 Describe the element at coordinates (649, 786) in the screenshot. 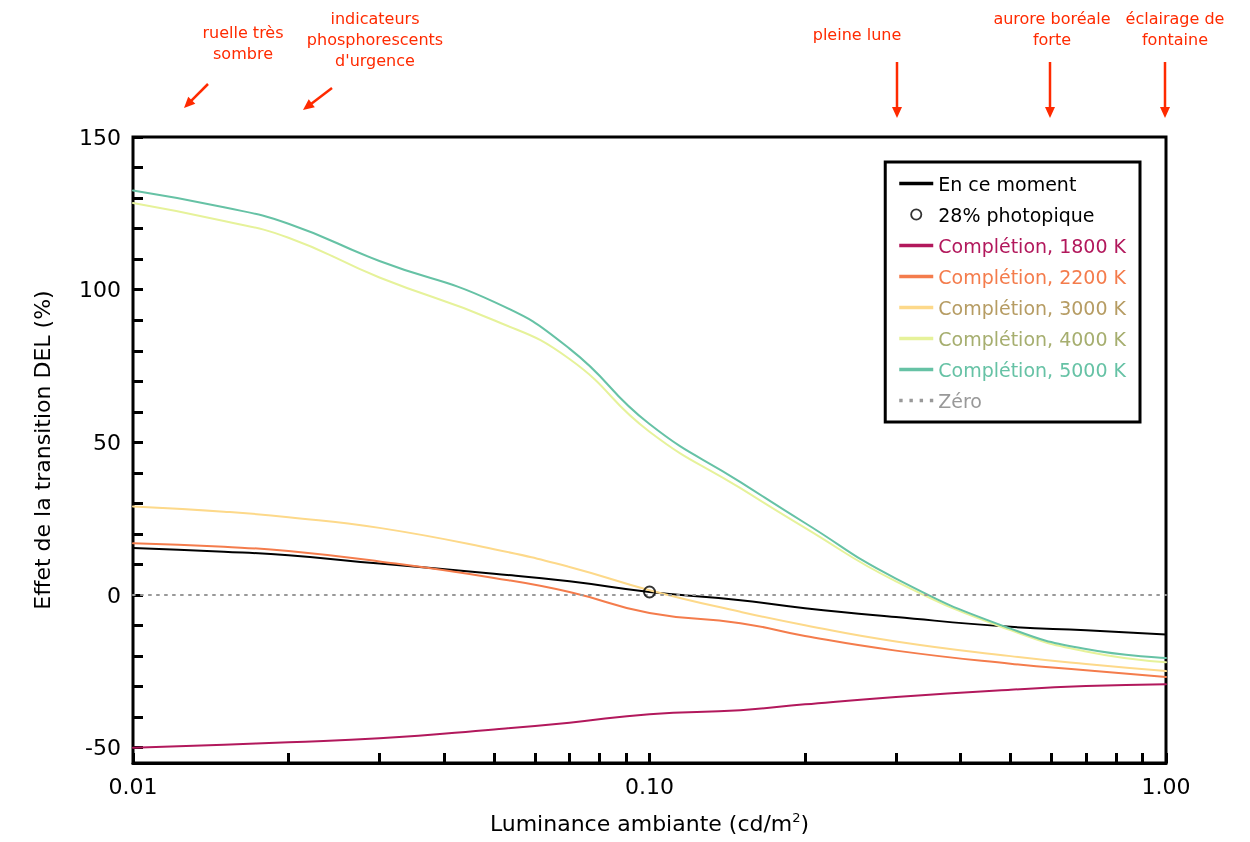

I see `x-tick-label: 0.10` at that location.